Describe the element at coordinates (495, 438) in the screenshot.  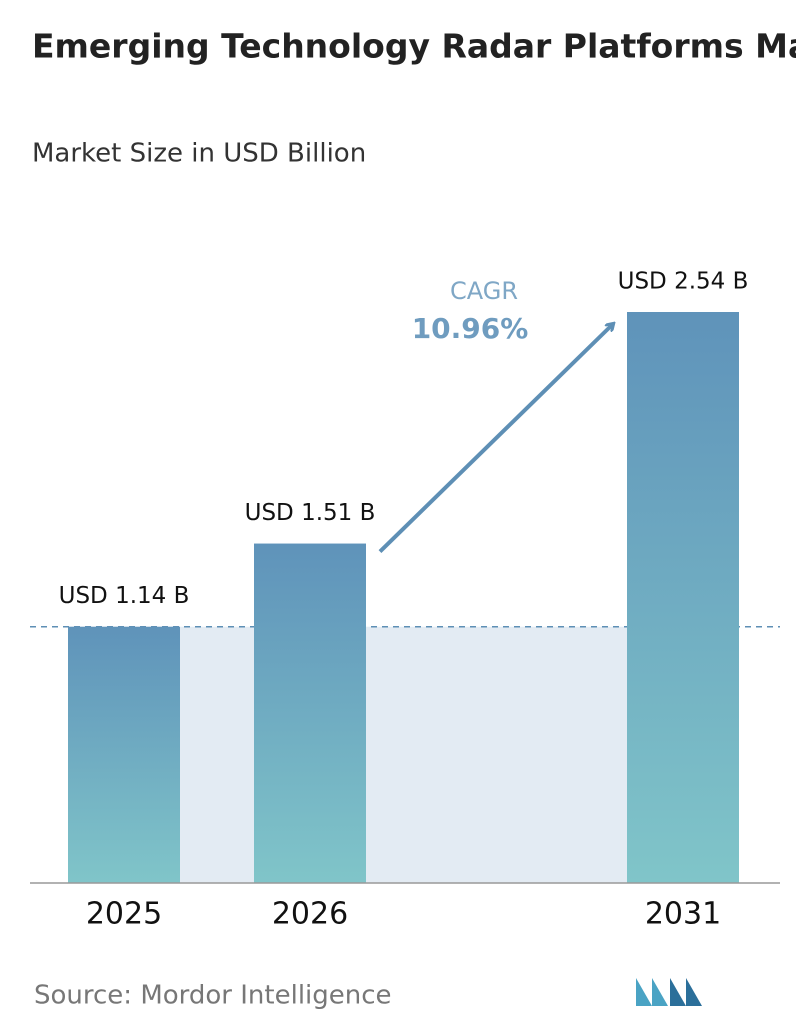
I see `cagr-arrow` at that location.